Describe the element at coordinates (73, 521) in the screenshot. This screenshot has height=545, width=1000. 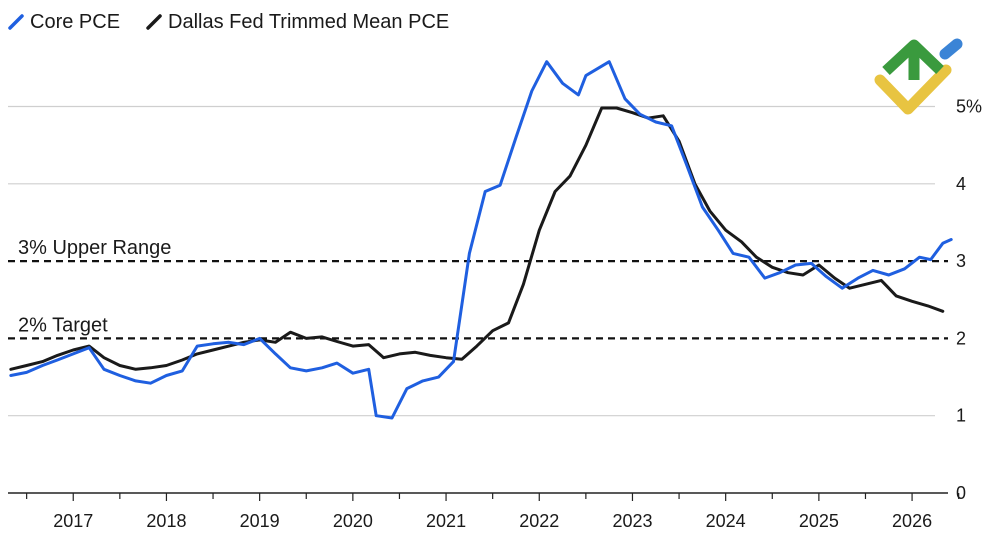
I see `x-tick-label: 2017` at that location.